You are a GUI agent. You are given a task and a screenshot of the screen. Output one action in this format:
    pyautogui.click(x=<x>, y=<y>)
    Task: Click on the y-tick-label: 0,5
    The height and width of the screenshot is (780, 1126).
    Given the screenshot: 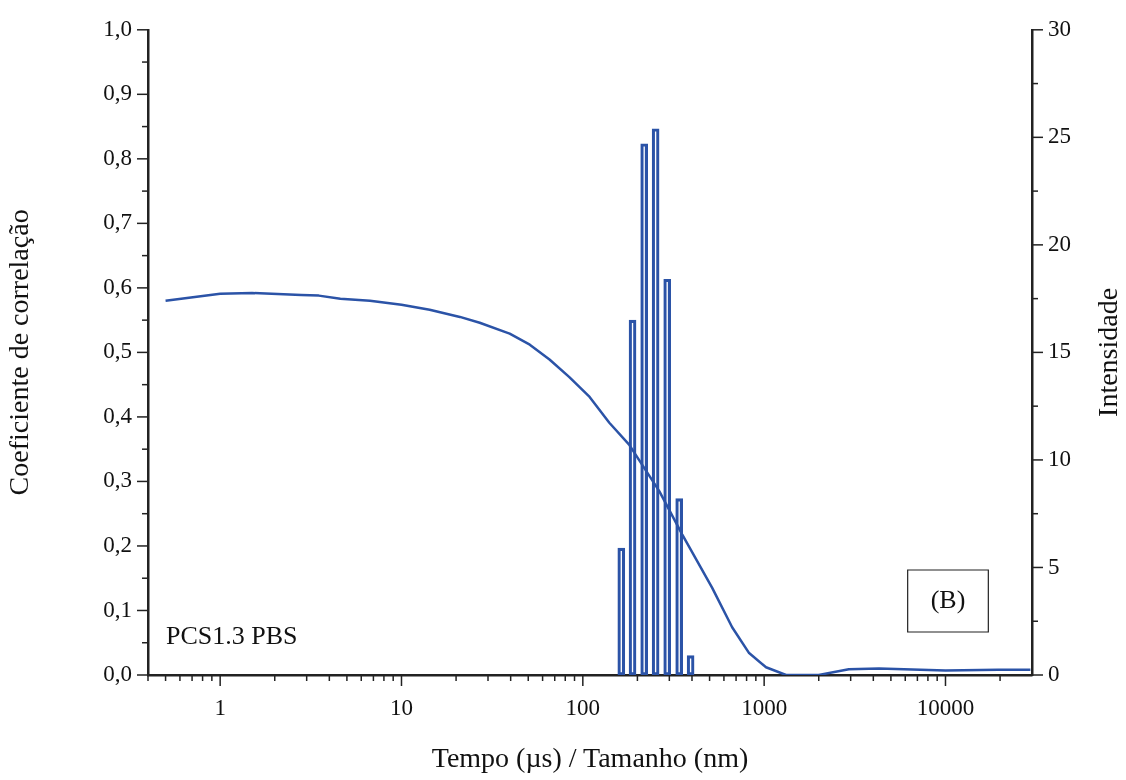 What is the action you would take?
    pyautogui.click(x=117, y=351)
    